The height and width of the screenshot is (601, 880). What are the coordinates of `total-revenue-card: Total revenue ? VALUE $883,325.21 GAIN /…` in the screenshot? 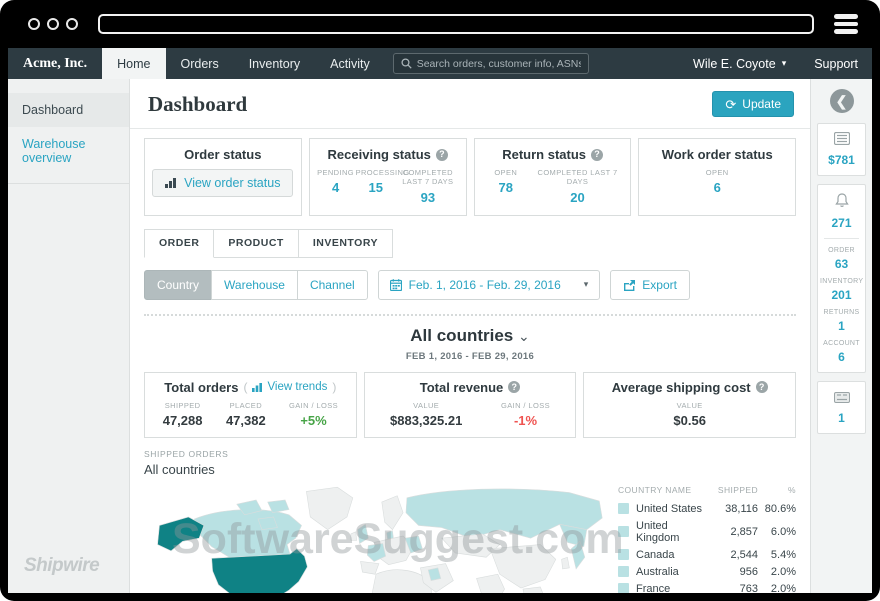 It's located at (470, 405).